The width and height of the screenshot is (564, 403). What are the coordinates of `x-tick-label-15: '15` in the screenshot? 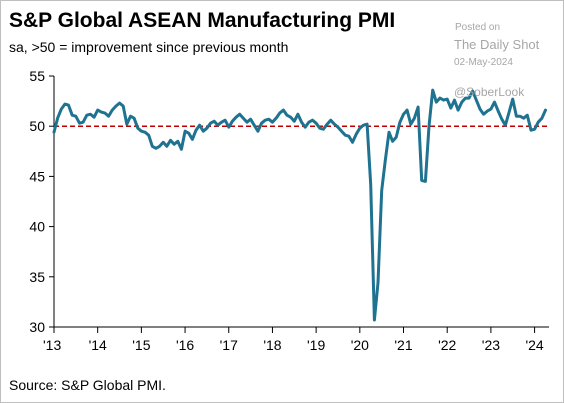 It's located at (141, 345).